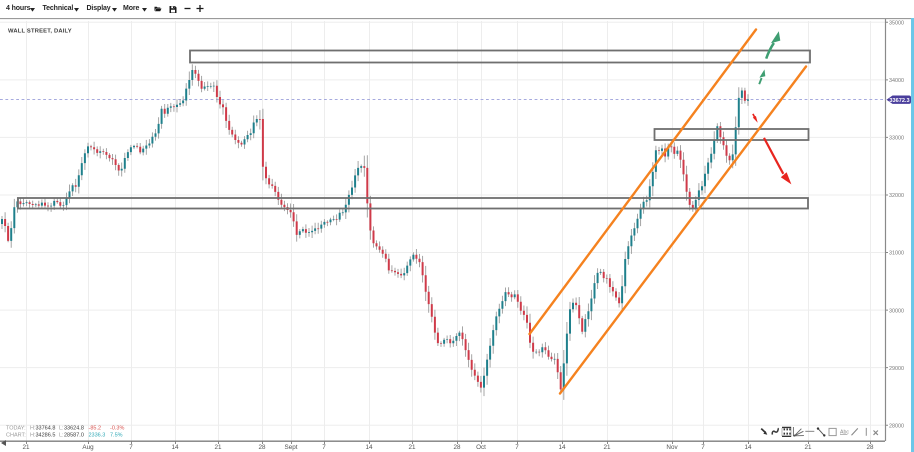  I want to click on svg-text: 33672.3, so click(899, 101).